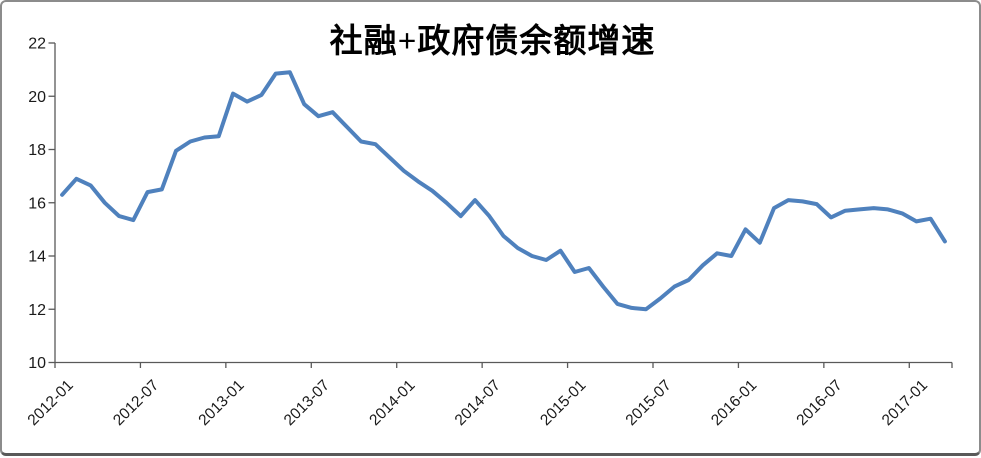 The image size is (981, 458). Describe the element at coordinates (37, 97) in the screenshot. I see `y-axis-label: 20` at that location.